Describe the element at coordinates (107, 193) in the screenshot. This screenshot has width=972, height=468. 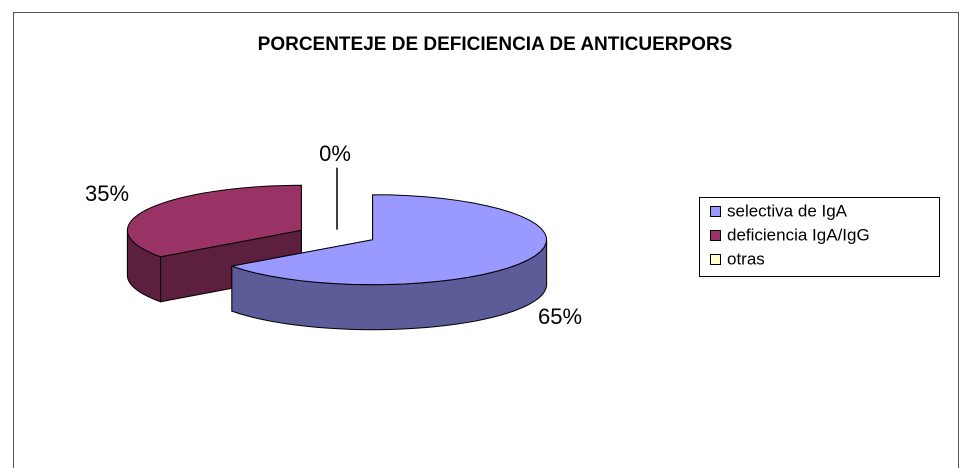
I see `data-label: 35%` at that location.